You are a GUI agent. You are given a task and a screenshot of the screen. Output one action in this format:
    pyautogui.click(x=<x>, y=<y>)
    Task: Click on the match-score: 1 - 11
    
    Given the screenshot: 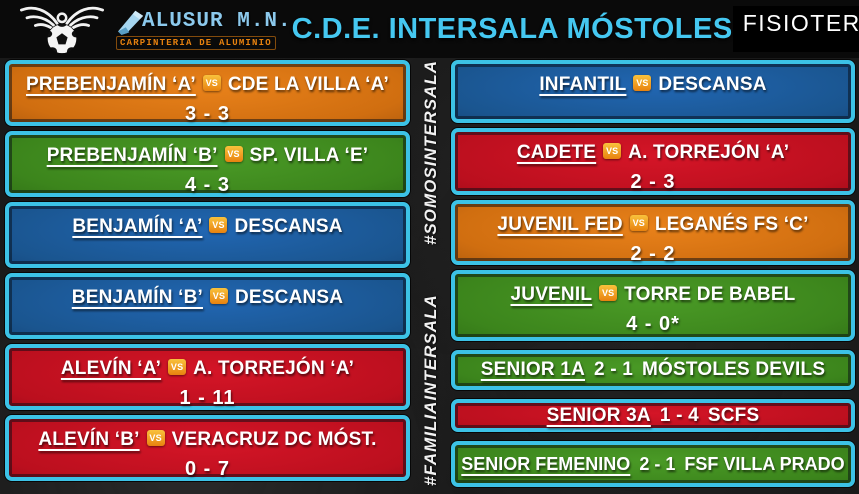 What is the action you would take?
    pyautogui.click(x=207, y=398)
    